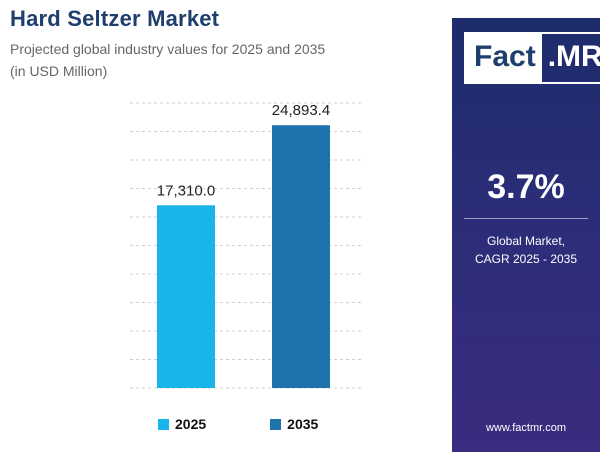 This screenshot has height=452, width=600. What do you see at coordinates (526, 250) in the screenshot?
I see `cagr-label: Global Market, CAGR 2025 - 2035` at bounding box center [526, 250].